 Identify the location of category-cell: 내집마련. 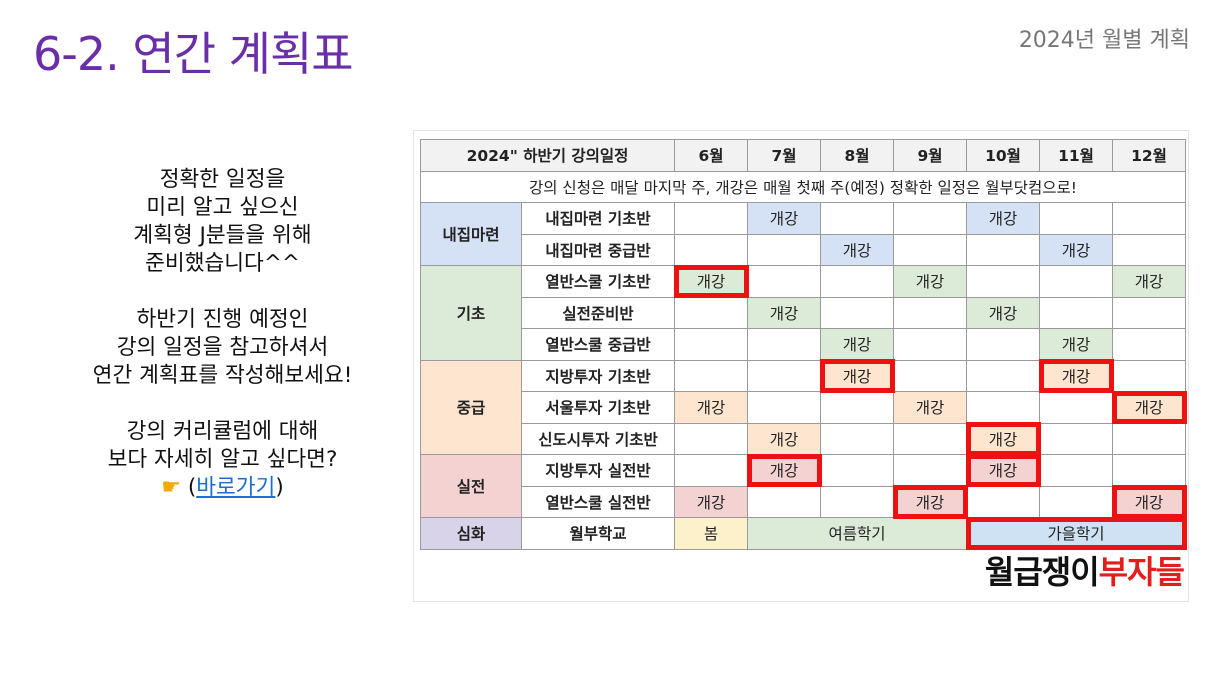
(471, 234).